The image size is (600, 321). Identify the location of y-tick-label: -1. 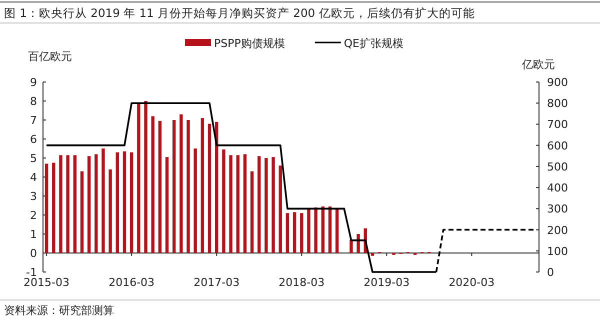
(31, 272).